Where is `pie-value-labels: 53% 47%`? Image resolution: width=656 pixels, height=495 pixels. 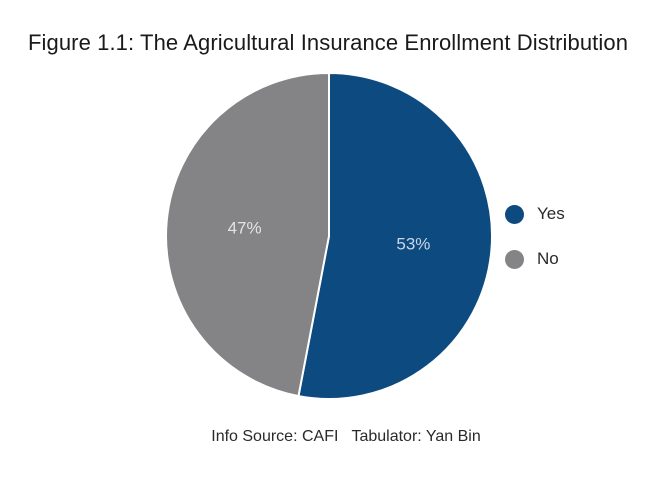
pie-value-labels: 53% 47% is located at coordinates (329, 236).